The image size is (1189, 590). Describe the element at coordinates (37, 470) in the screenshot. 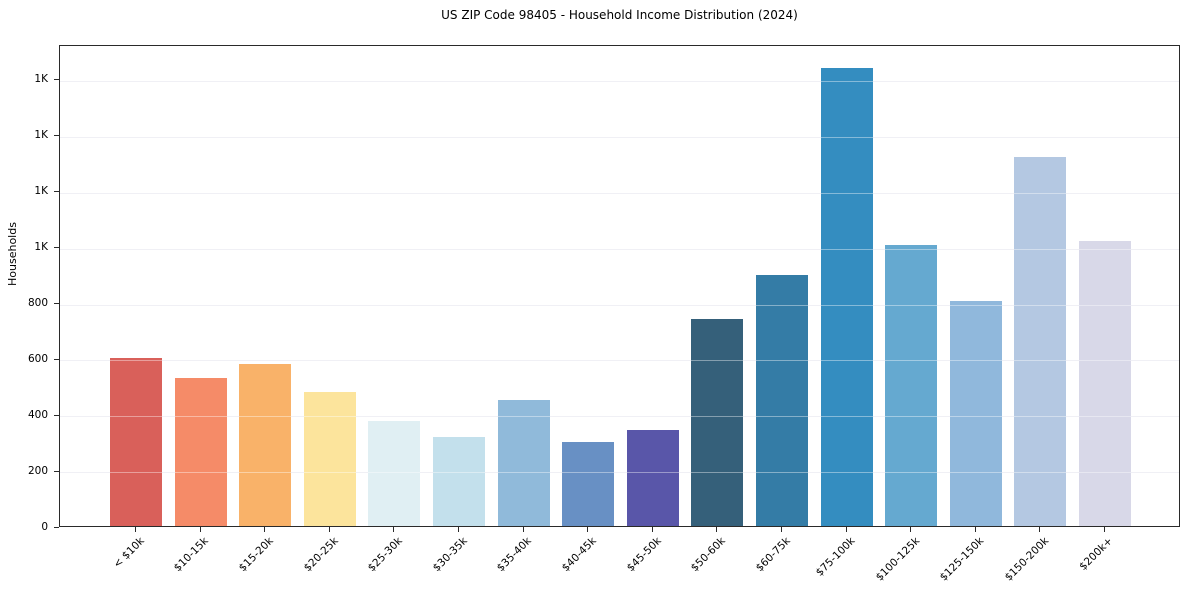

I see `y-tick-label: 200` at that location.